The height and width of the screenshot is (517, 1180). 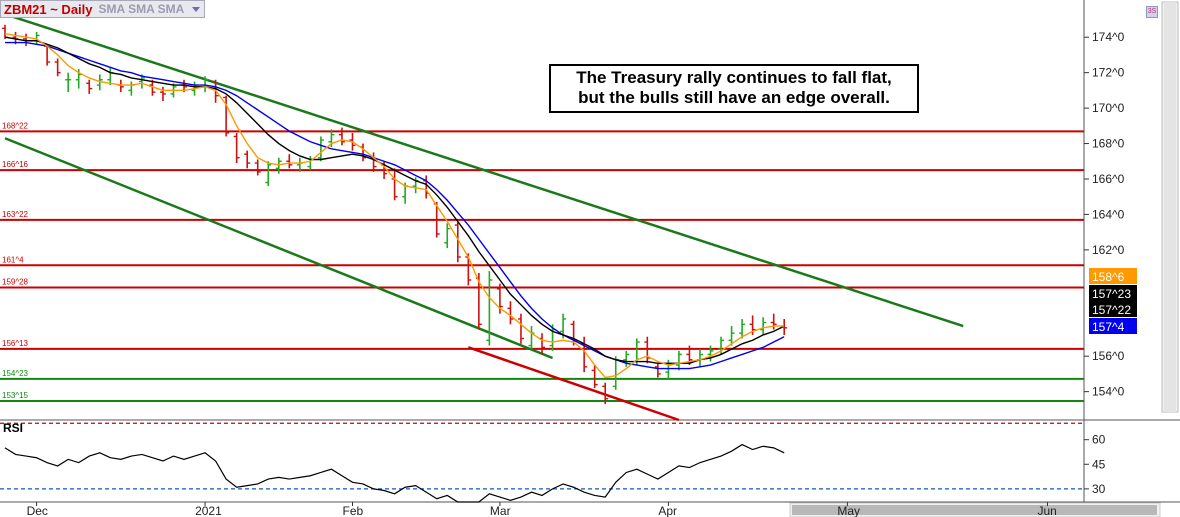 I want to click on rsi-line, so click(x=394, y=473).